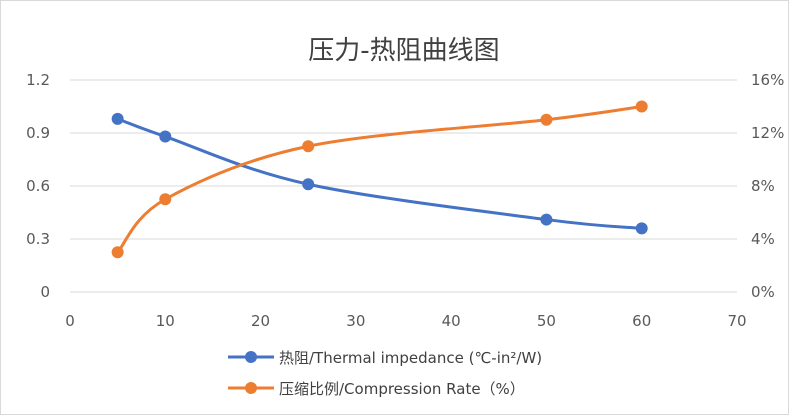  What do you see at coordinates (251, 388) in the screenshot?
I see `legend-marker-compression-rate` at bounding box center [251, 388].